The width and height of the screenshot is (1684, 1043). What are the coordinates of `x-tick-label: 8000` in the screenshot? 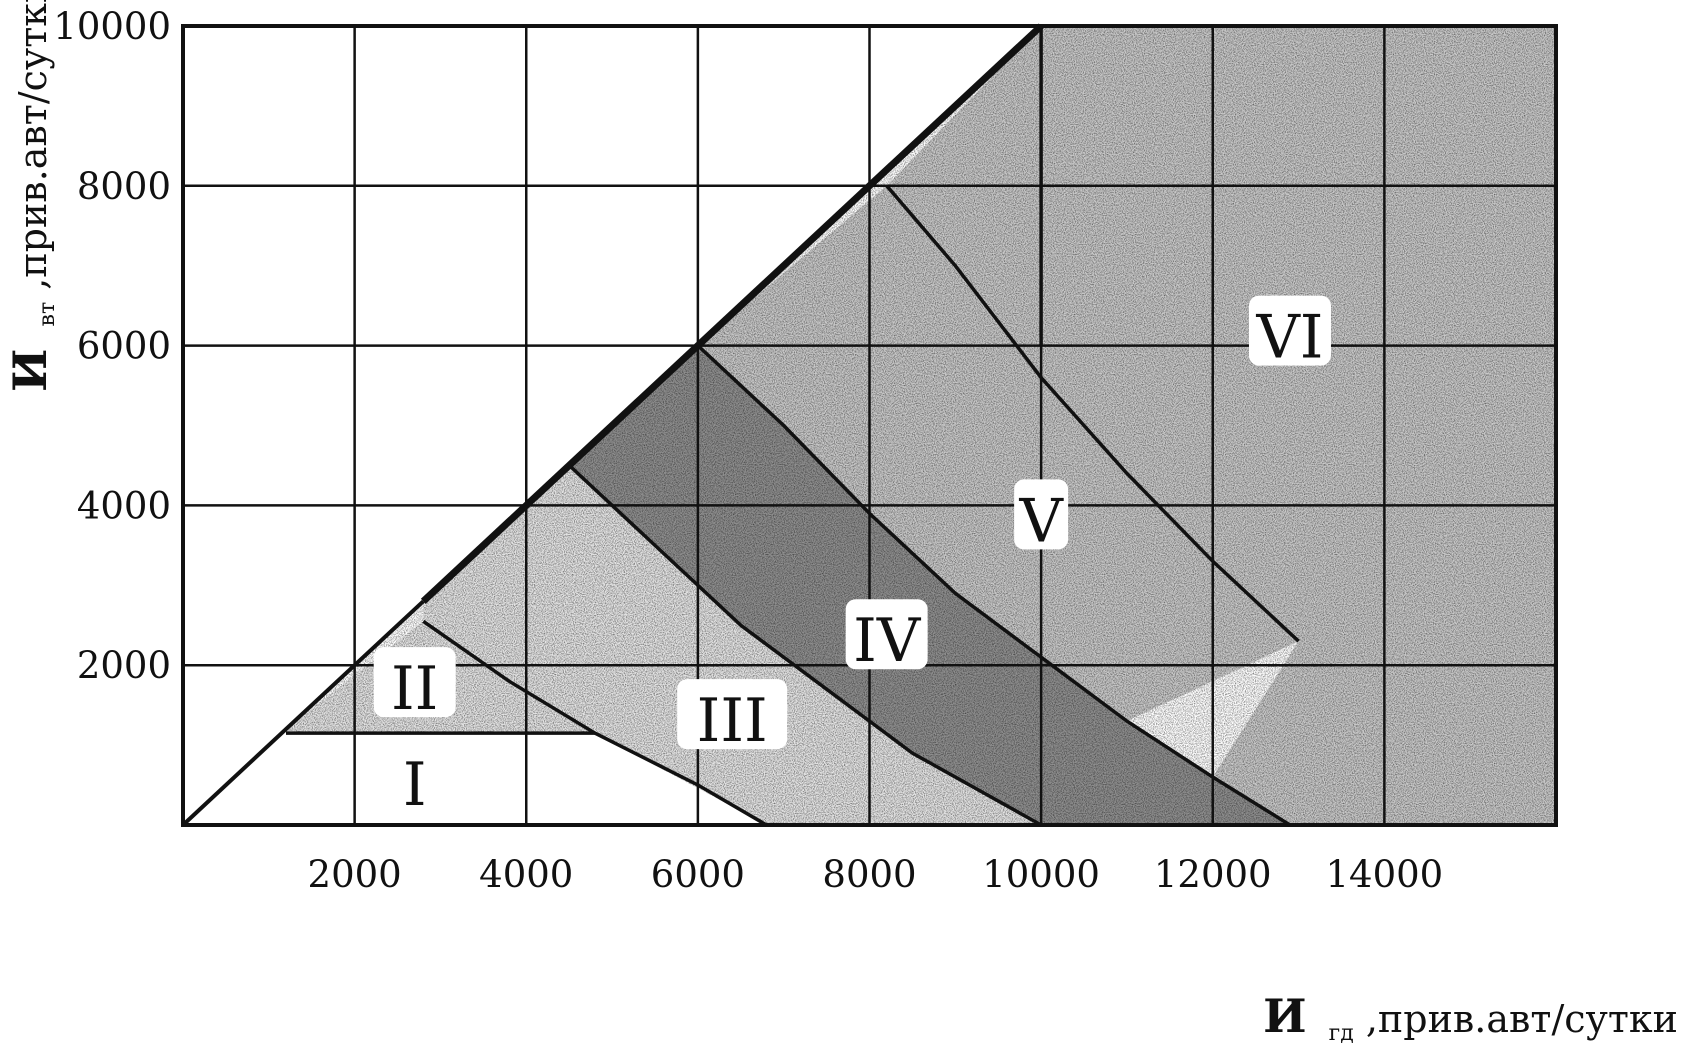 It's located at (869, 874).